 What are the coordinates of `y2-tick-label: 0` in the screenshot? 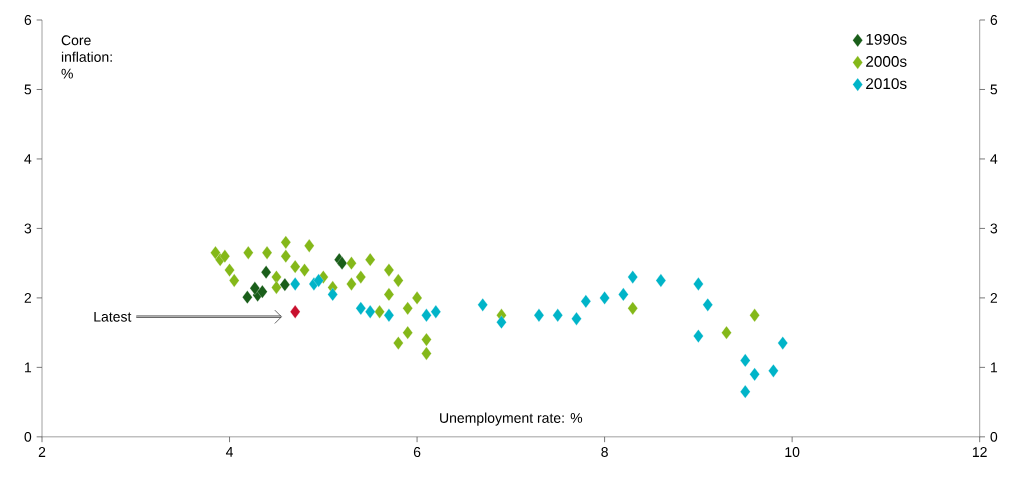 It's located at (994, 436).